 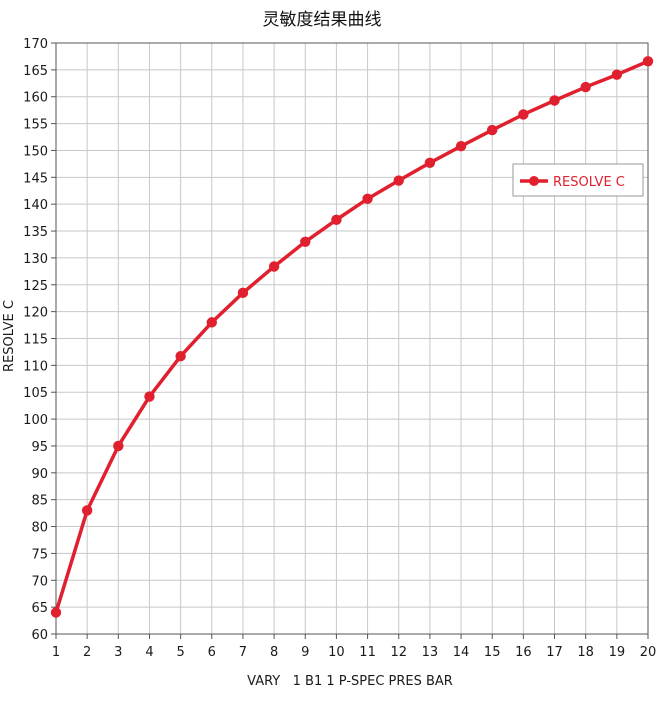 I want to click on x-tick-label: 13, so click(x=430, y=652).